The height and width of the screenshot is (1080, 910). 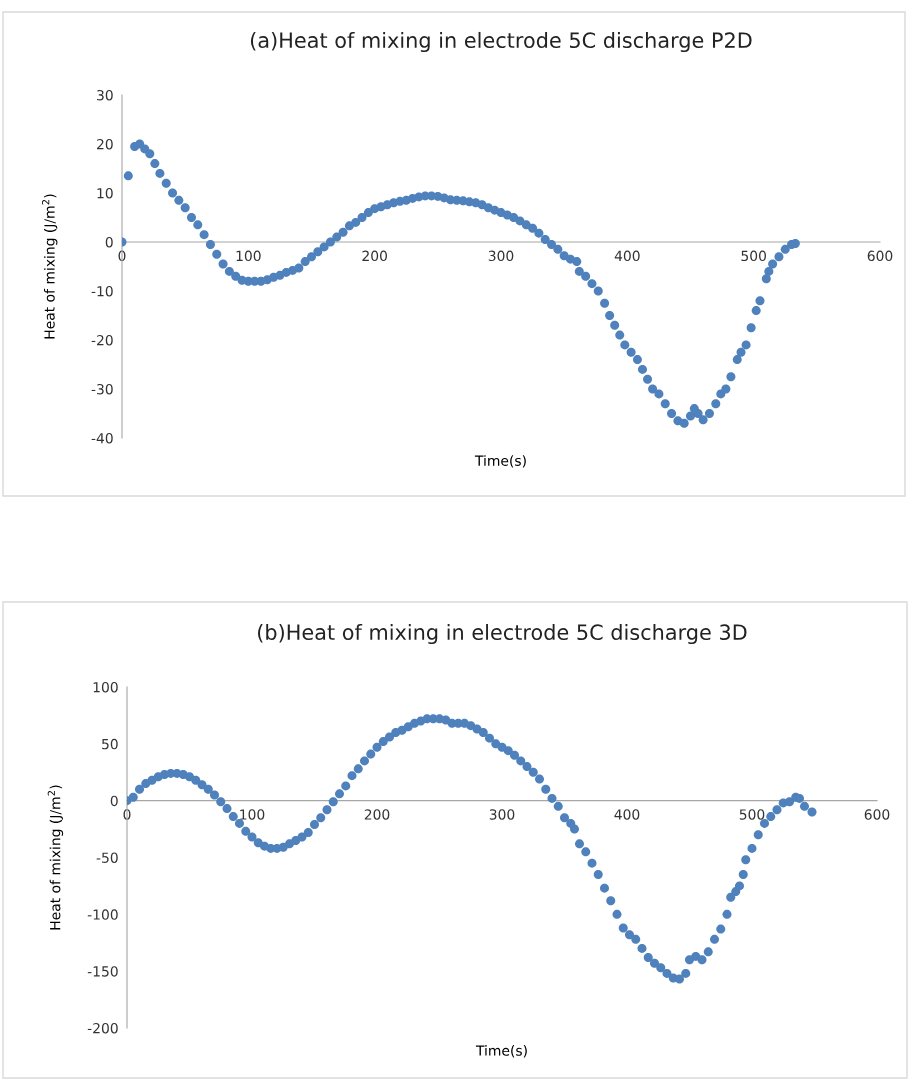 I want to click on chart-title: (a)Heat of mixing in electrode 5C discharge P2D, so click(x=501, y=42).